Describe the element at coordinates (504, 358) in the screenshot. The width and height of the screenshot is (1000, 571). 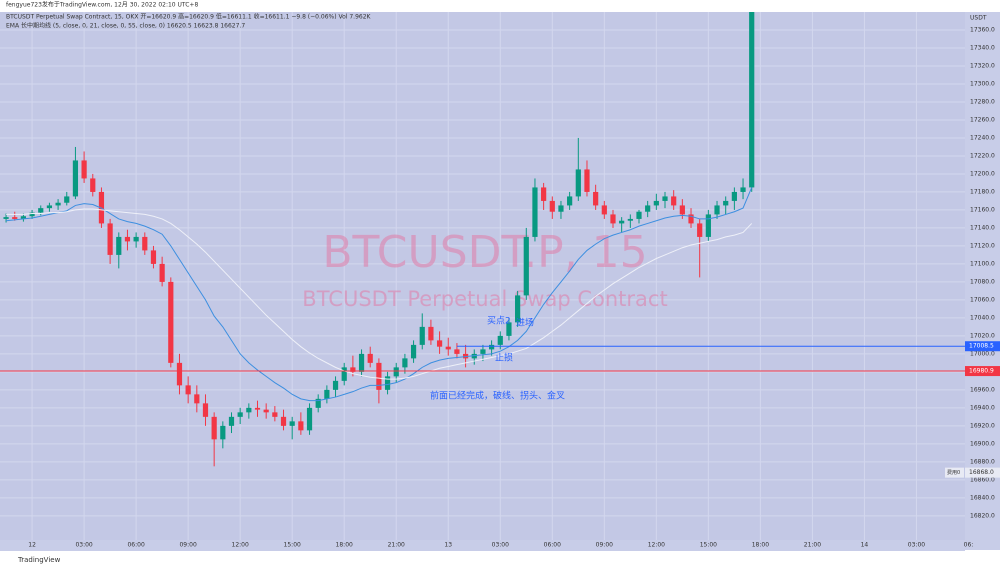
I see `annotation: 止损` at that location.